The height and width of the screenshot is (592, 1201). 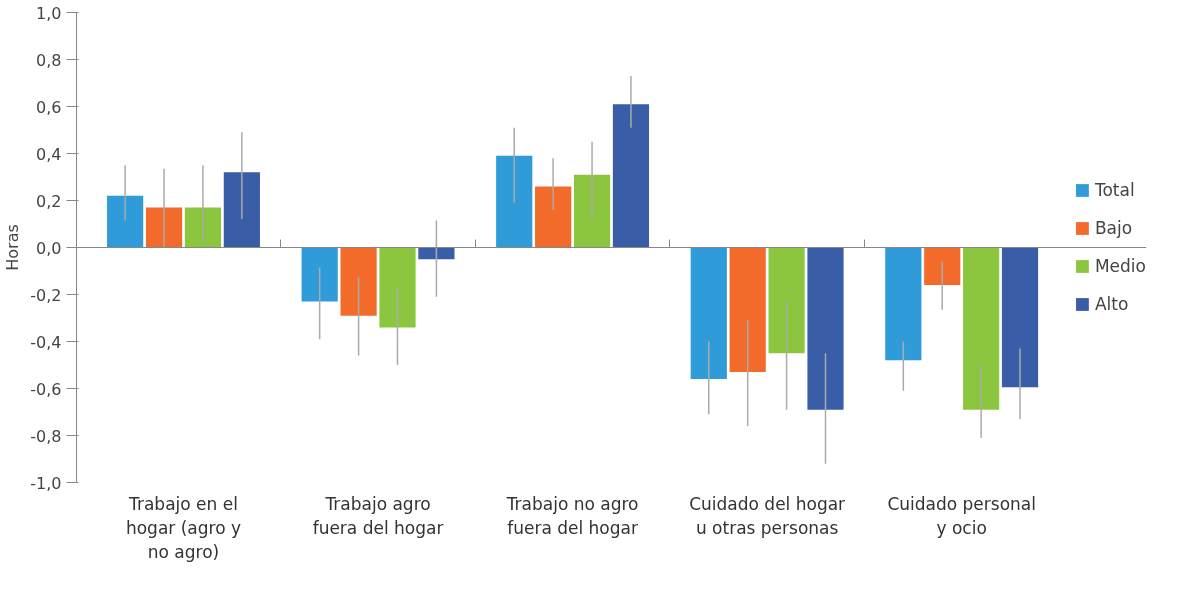 What do you see at coordinates (49, 60) in the screenshot?
I see `y-tick-label: 0,8` at bounding box center [49, 60].